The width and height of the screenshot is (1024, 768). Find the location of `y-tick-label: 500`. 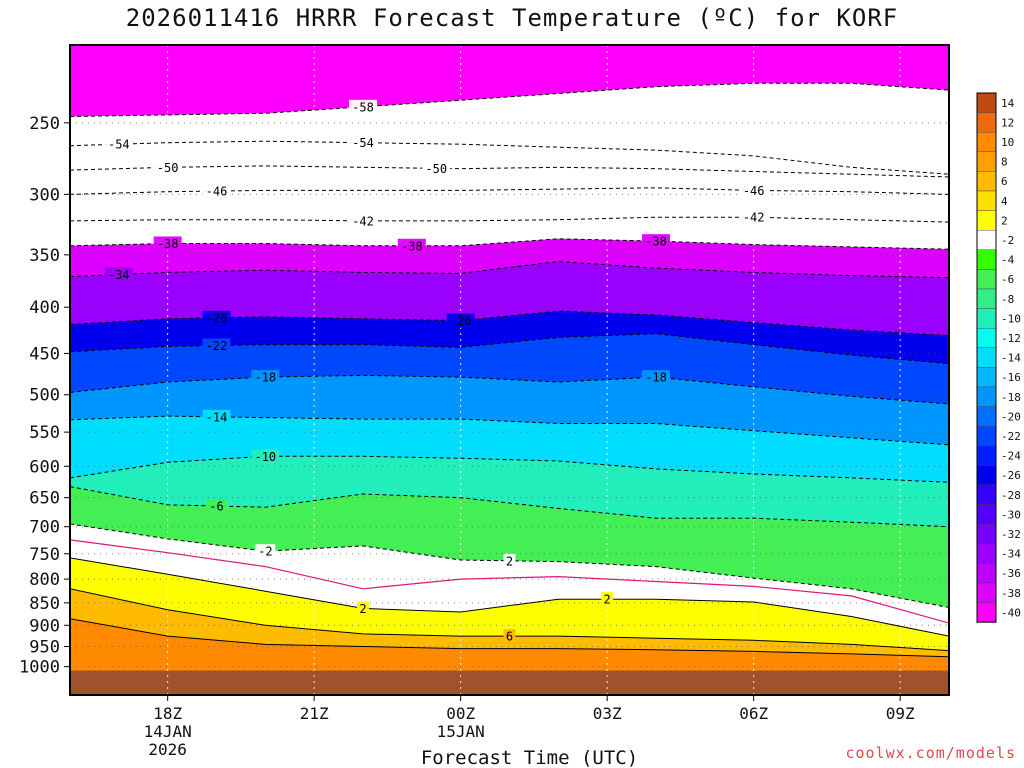

y-tick-label: 500 is located at coordinates (44, 396).